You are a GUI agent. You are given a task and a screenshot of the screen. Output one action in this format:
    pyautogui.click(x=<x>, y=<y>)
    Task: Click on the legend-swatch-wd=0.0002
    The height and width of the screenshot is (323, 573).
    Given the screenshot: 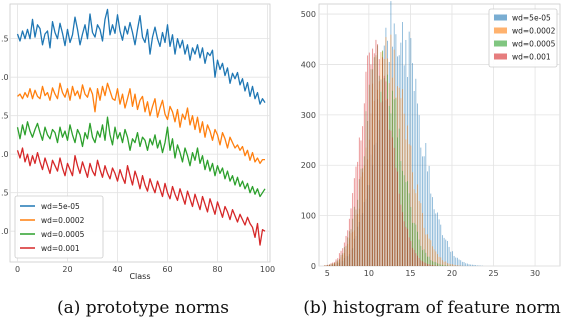 What is the action you would take?
    pyautogui.click(x=500, y=30)
    